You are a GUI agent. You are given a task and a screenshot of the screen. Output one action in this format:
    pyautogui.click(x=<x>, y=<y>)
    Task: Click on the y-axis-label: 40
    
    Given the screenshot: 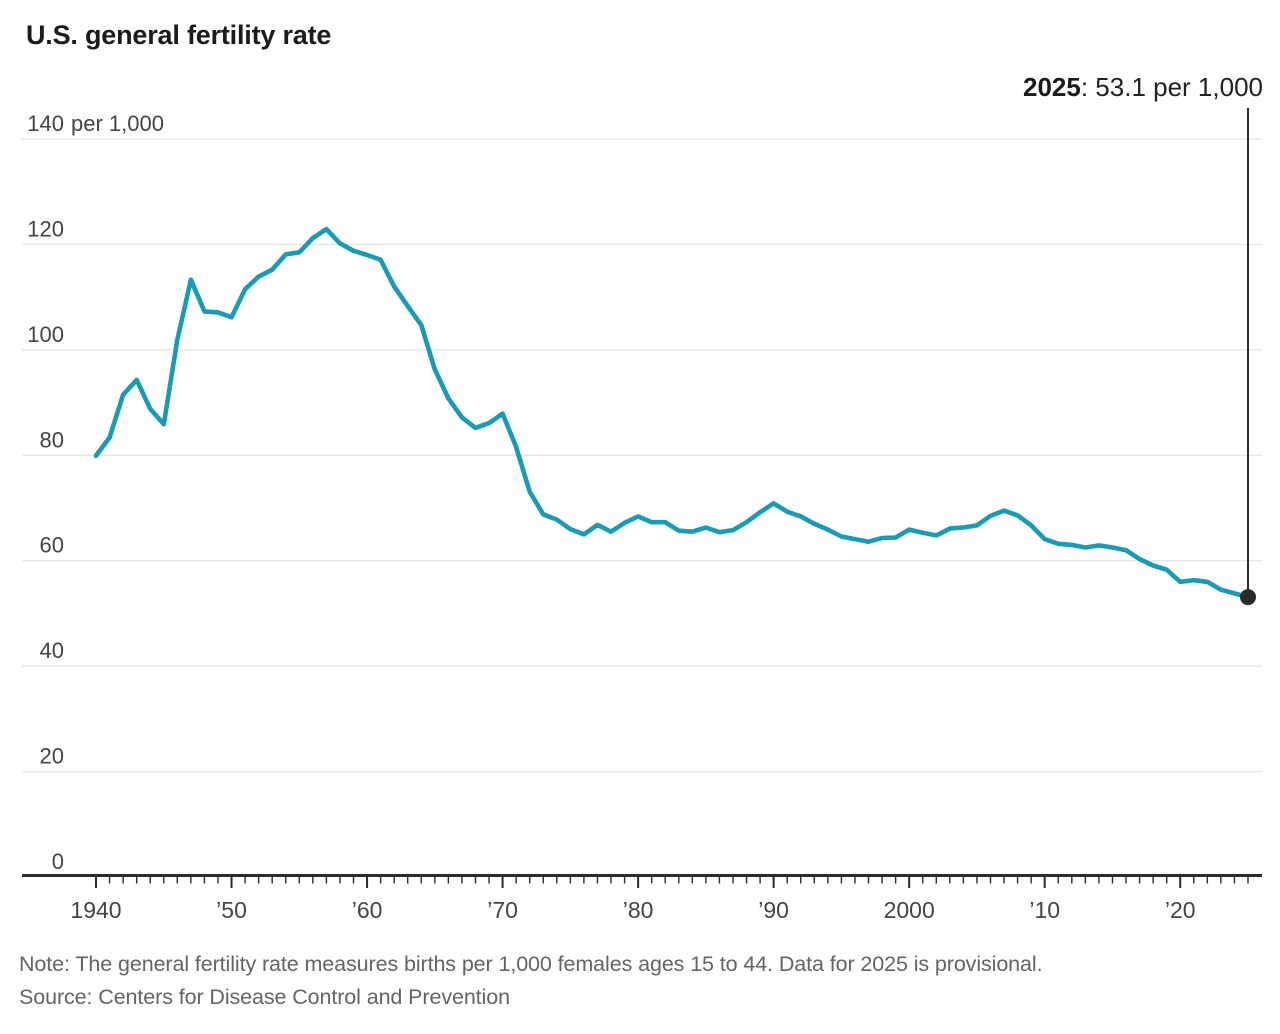 What is the action you would take?
    pyautogui.click(x=52, y=650)
    